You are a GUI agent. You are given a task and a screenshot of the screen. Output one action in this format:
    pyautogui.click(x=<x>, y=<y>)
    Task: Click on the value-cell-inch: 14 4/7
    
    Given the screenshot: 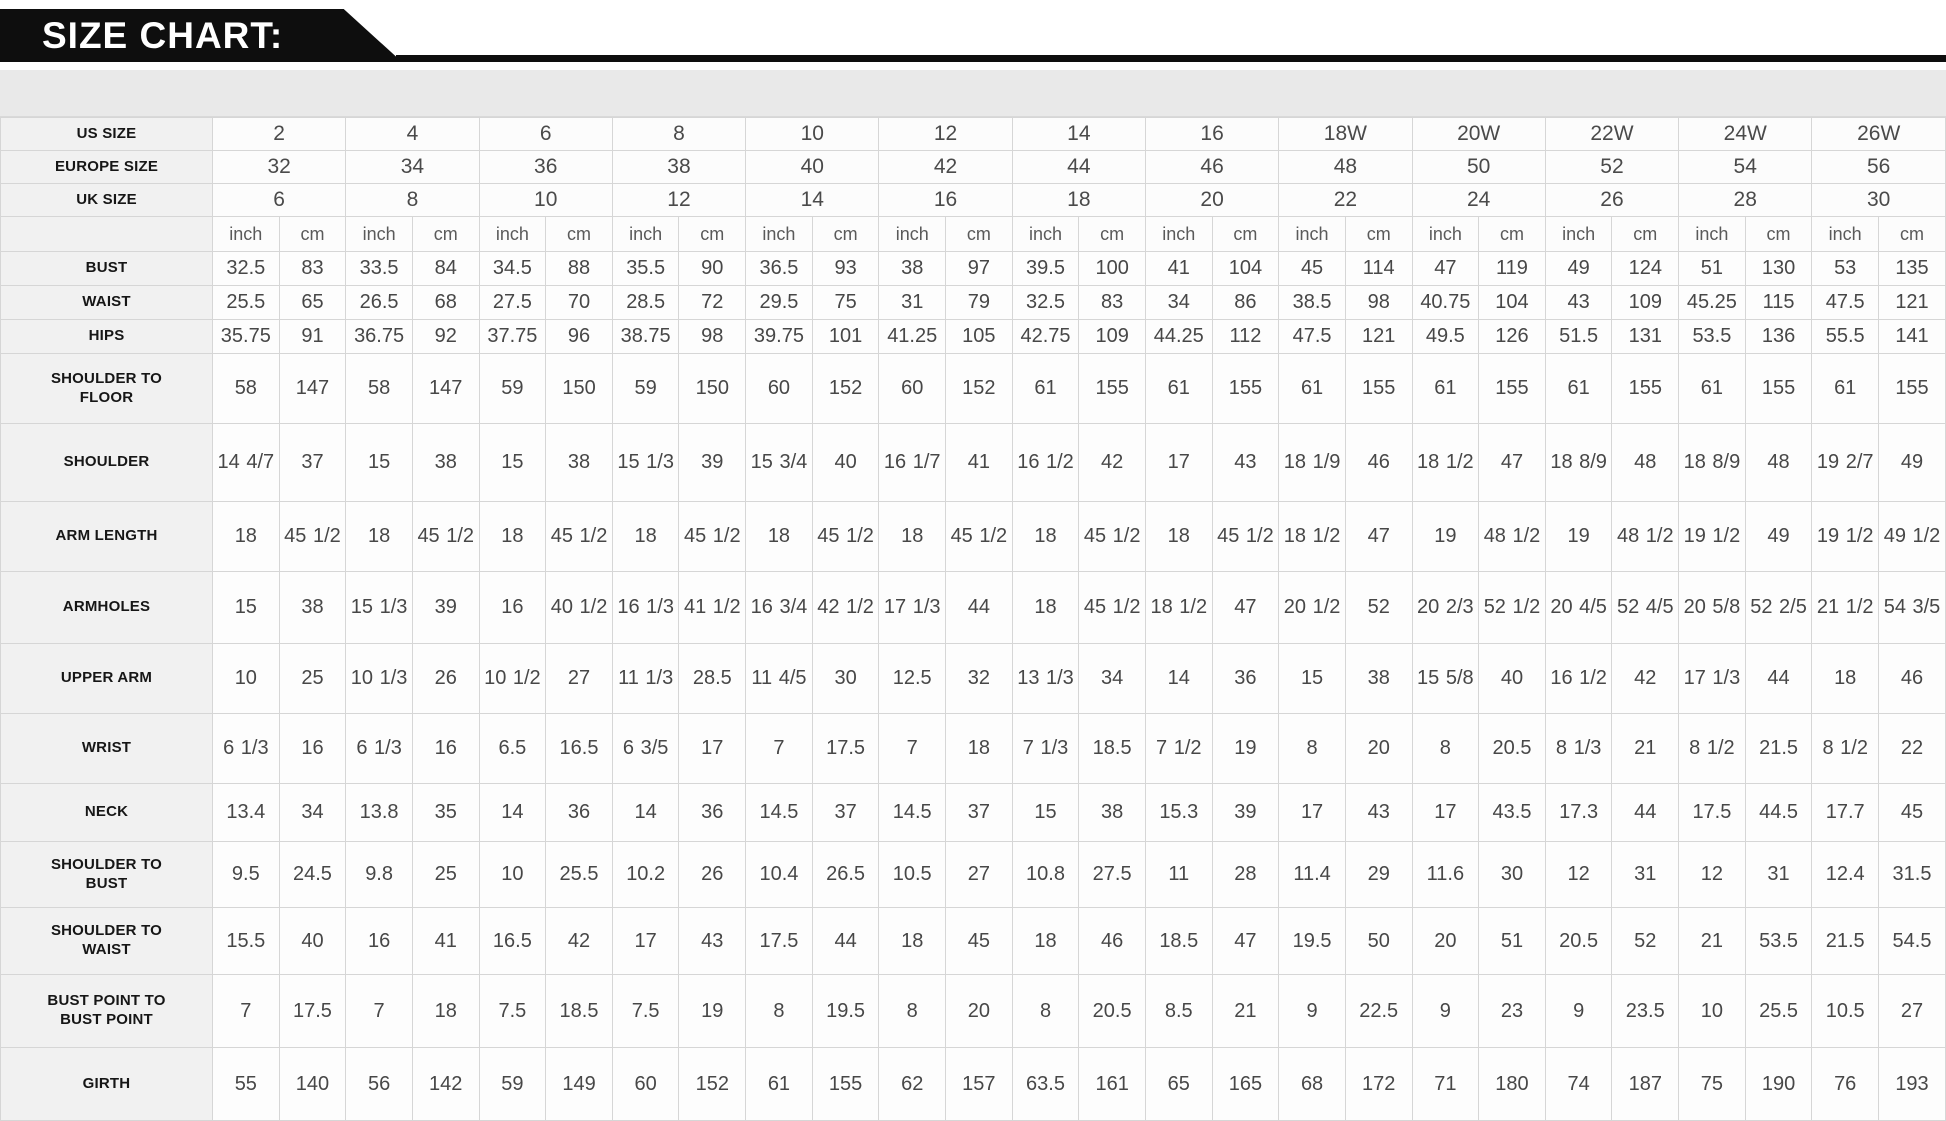 What is the action you would take?
    pyautogui.click(x=246, y=462)
    